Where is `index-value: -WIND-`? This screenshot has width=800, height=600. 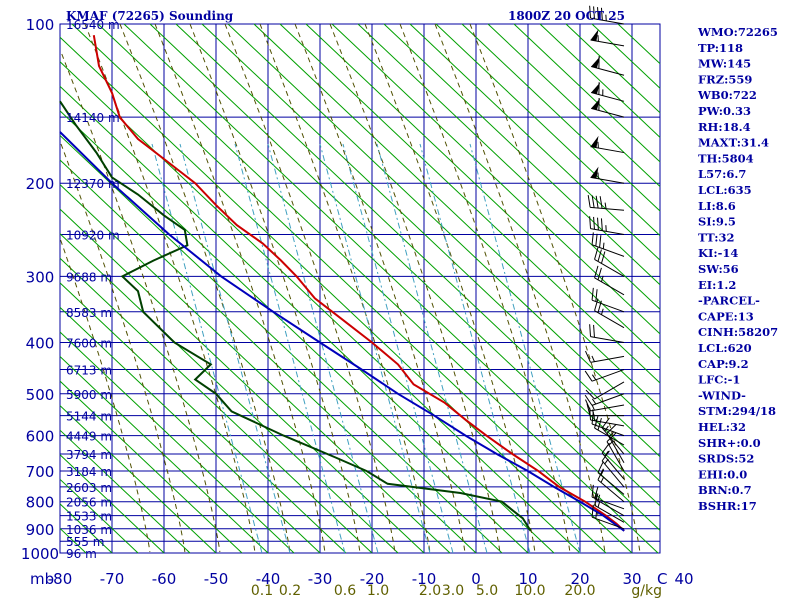 index-value: -WIND- is located at coordinates (722, 395).